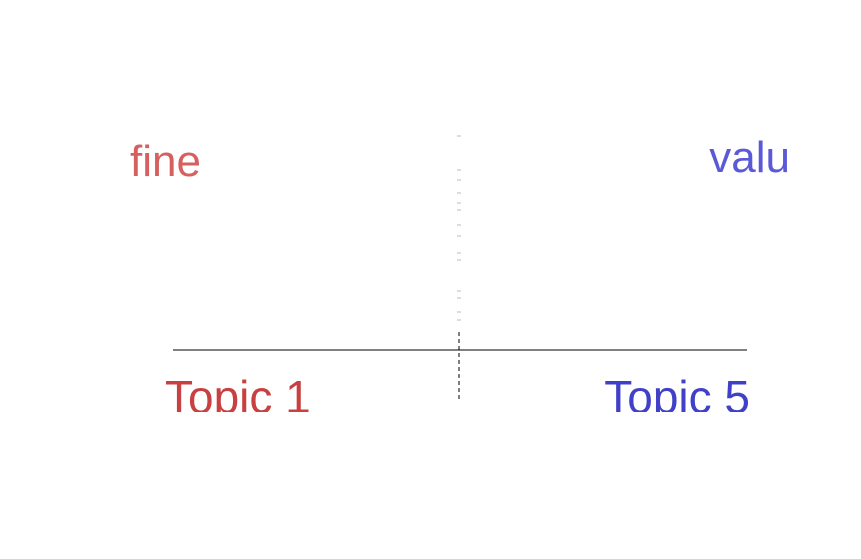 The width and height of the screenshot is (861, 559). What do you see at coordinates (457, 397) in the screenshot?
I see `topic-labels: Topic 1 Topic 5` at bounding box center [457, 397].